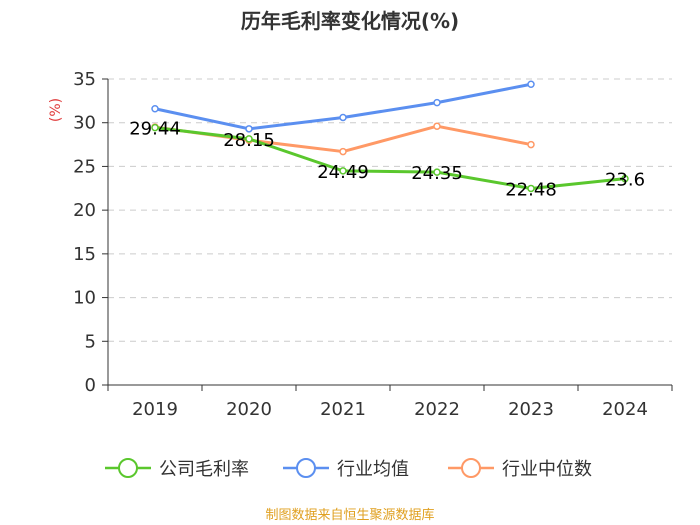  I want to click on legend-label: 行业均值, so click(373, 469).